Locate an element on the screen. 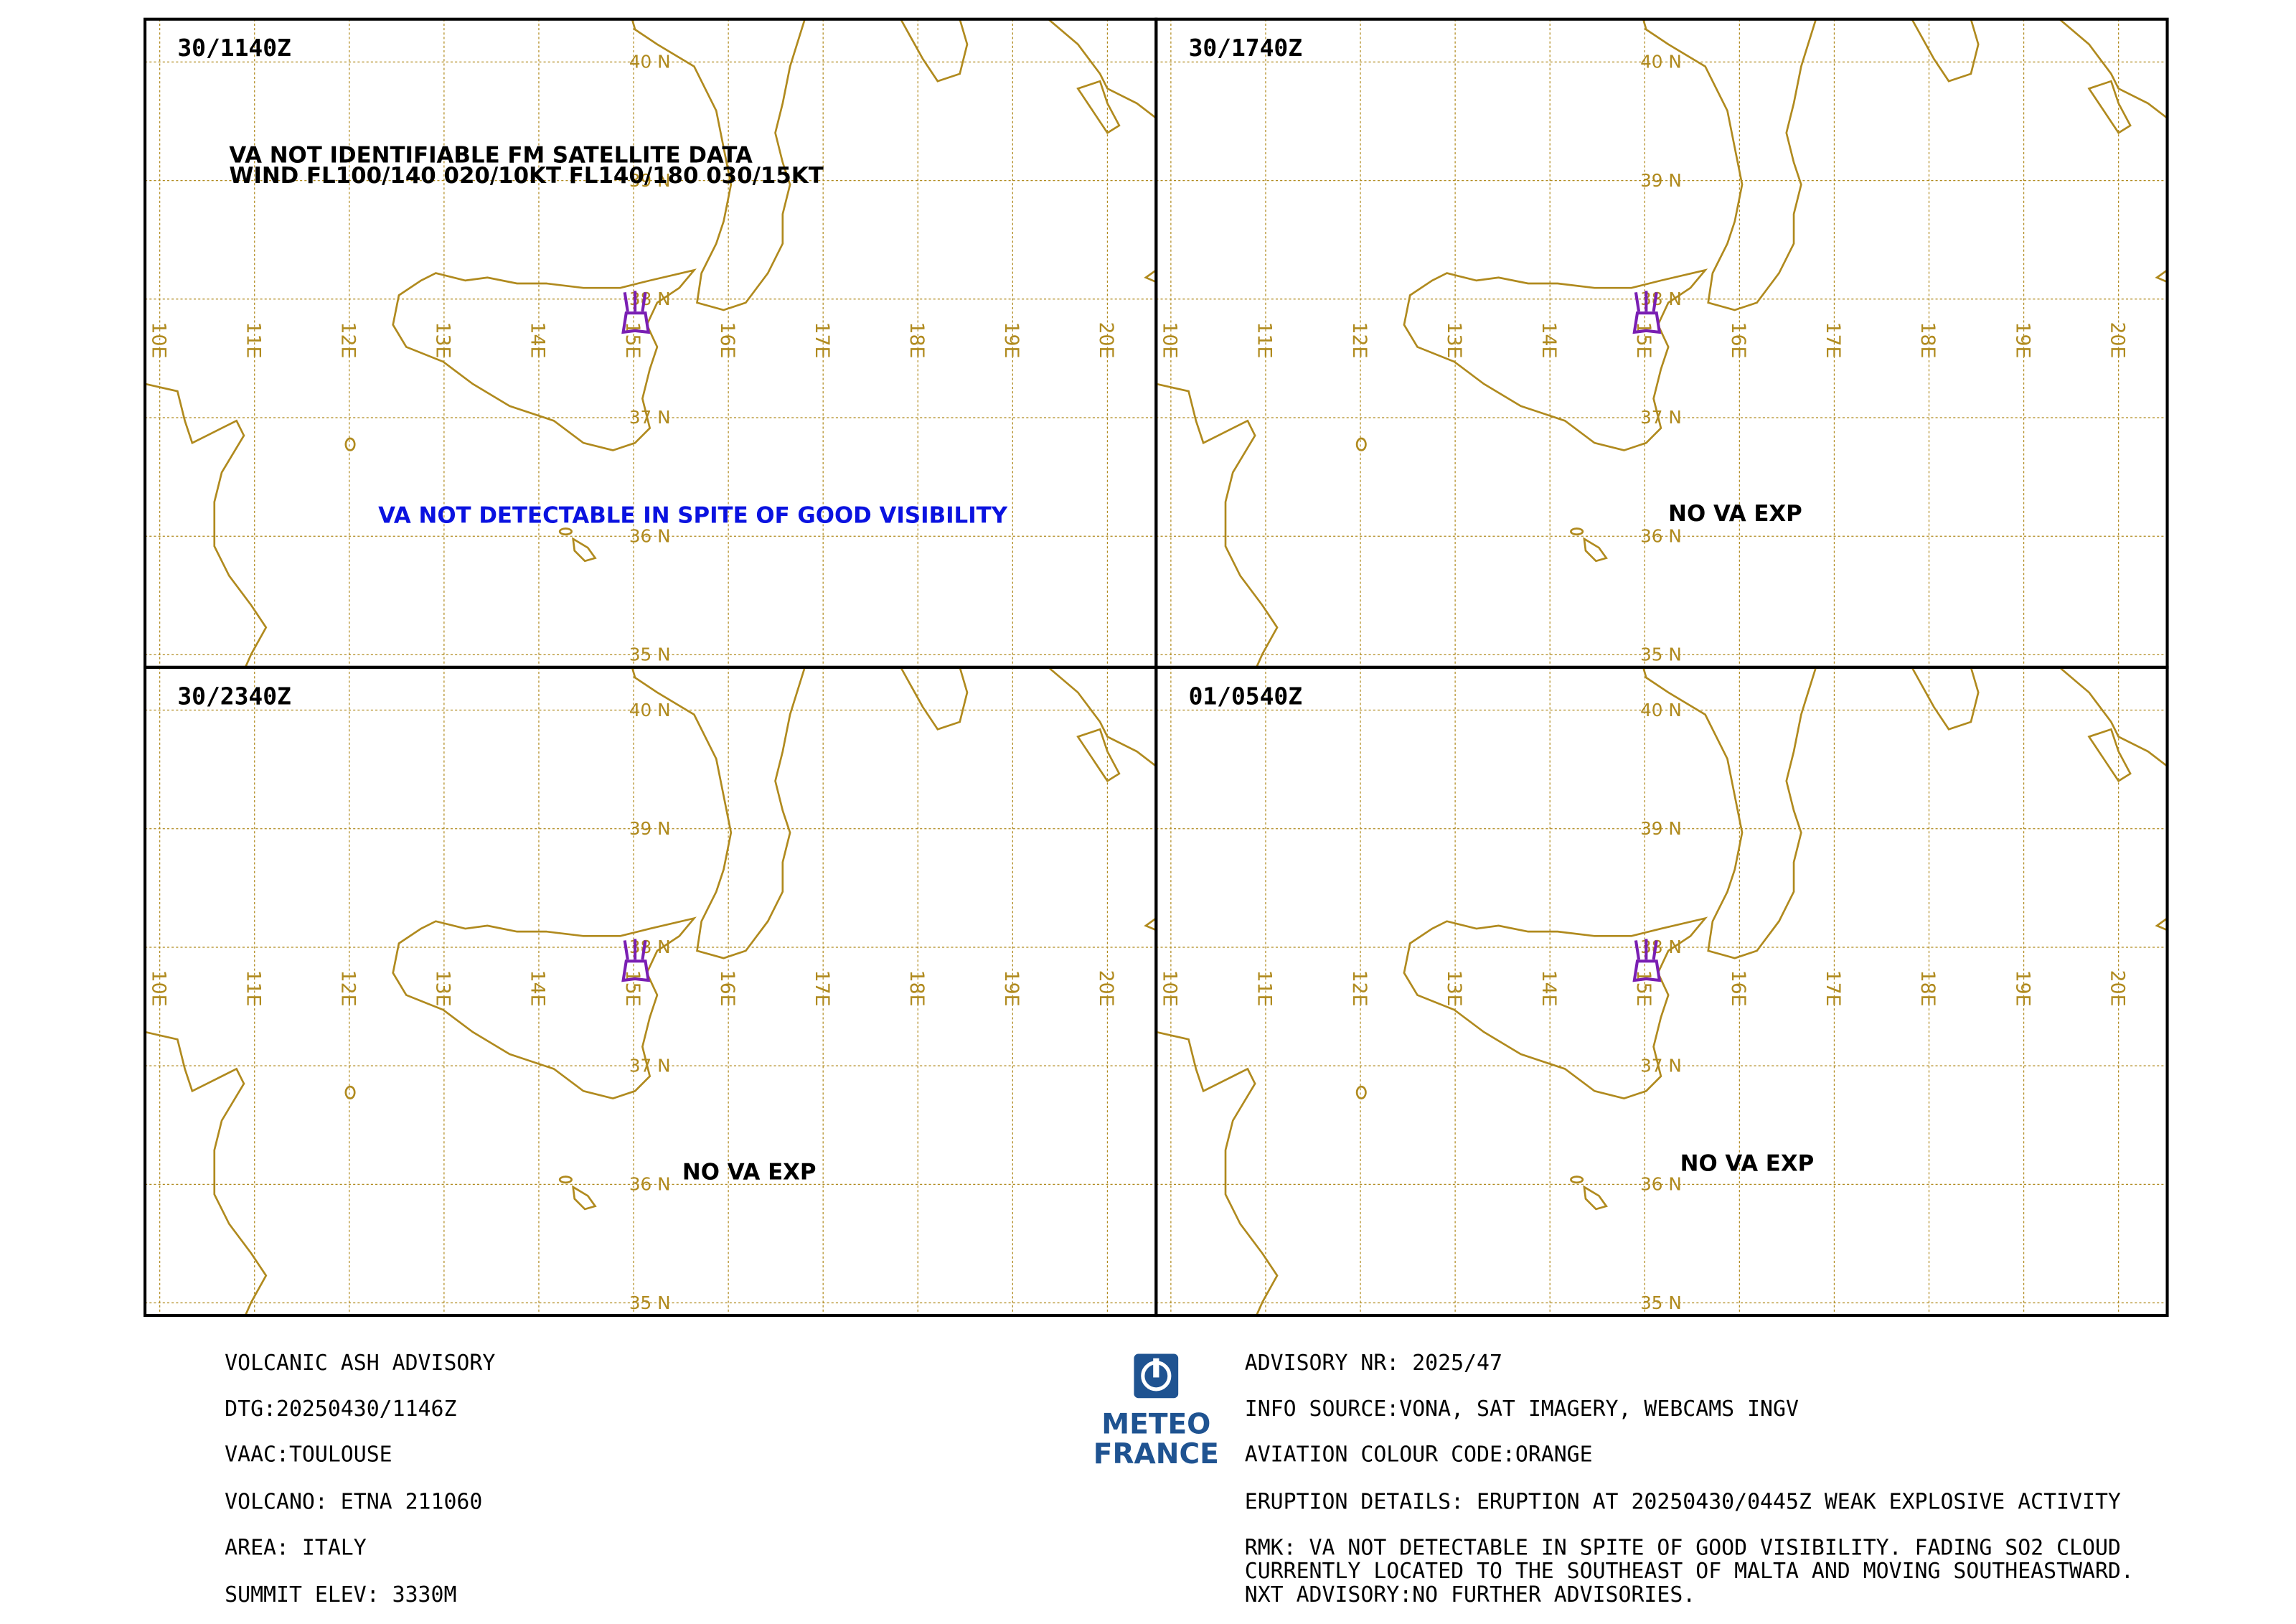  advisory-line: ADVISORY NR: 2025/47 is located at coordinates (1374, 1363).